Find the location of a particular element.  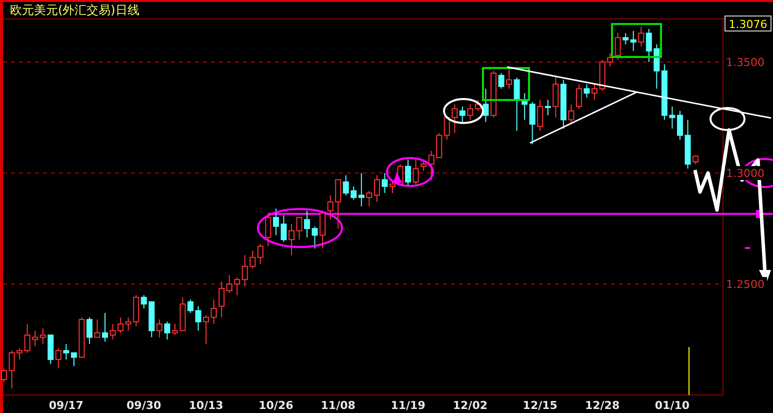

x-tick-label: 09/30 is located at coordinates (144, 405).